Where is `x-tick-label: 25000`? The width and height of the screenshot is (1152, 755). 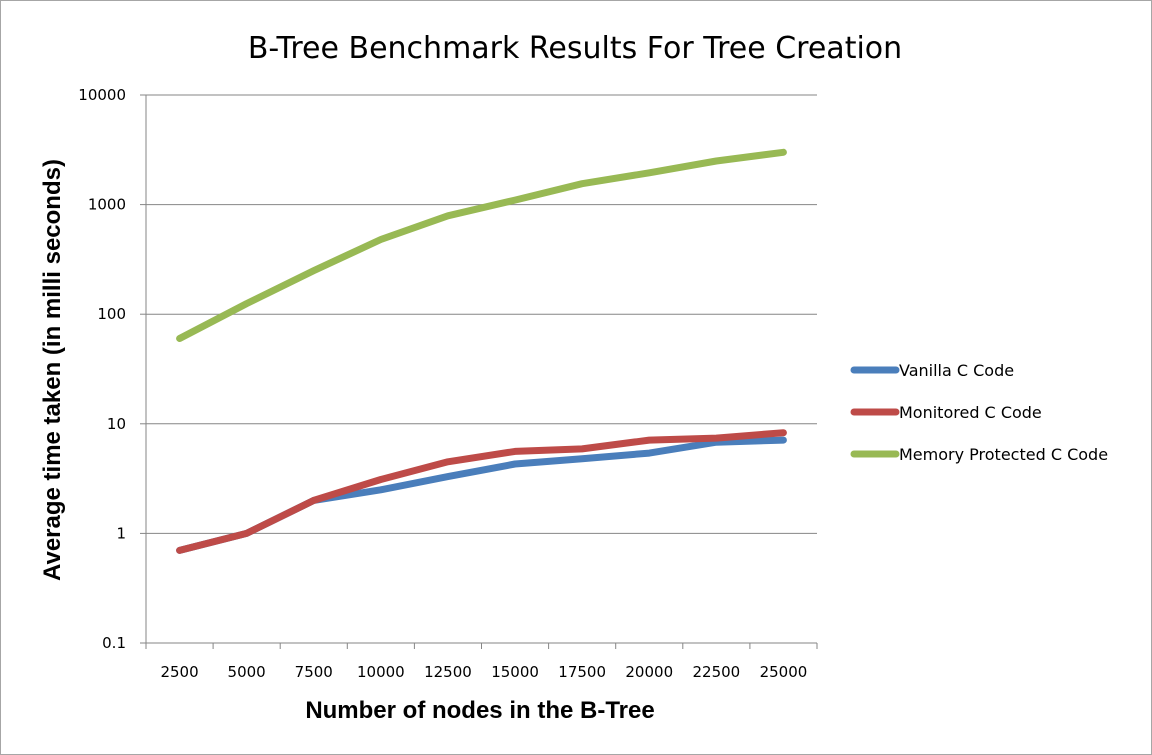
x-tick-label: 25000 is located at coordinates (784, 672).